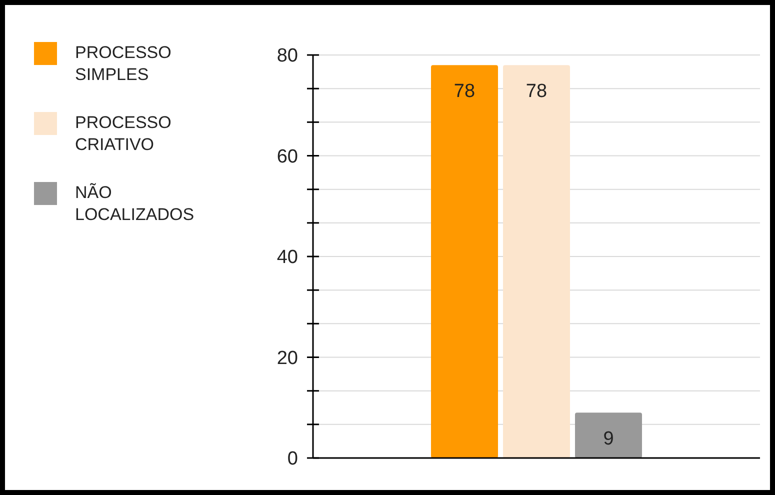  What do you see at coordinates (287, 257) in the screenshot?
I see `y-tick-label: 40` at bounding box center [287, 257].